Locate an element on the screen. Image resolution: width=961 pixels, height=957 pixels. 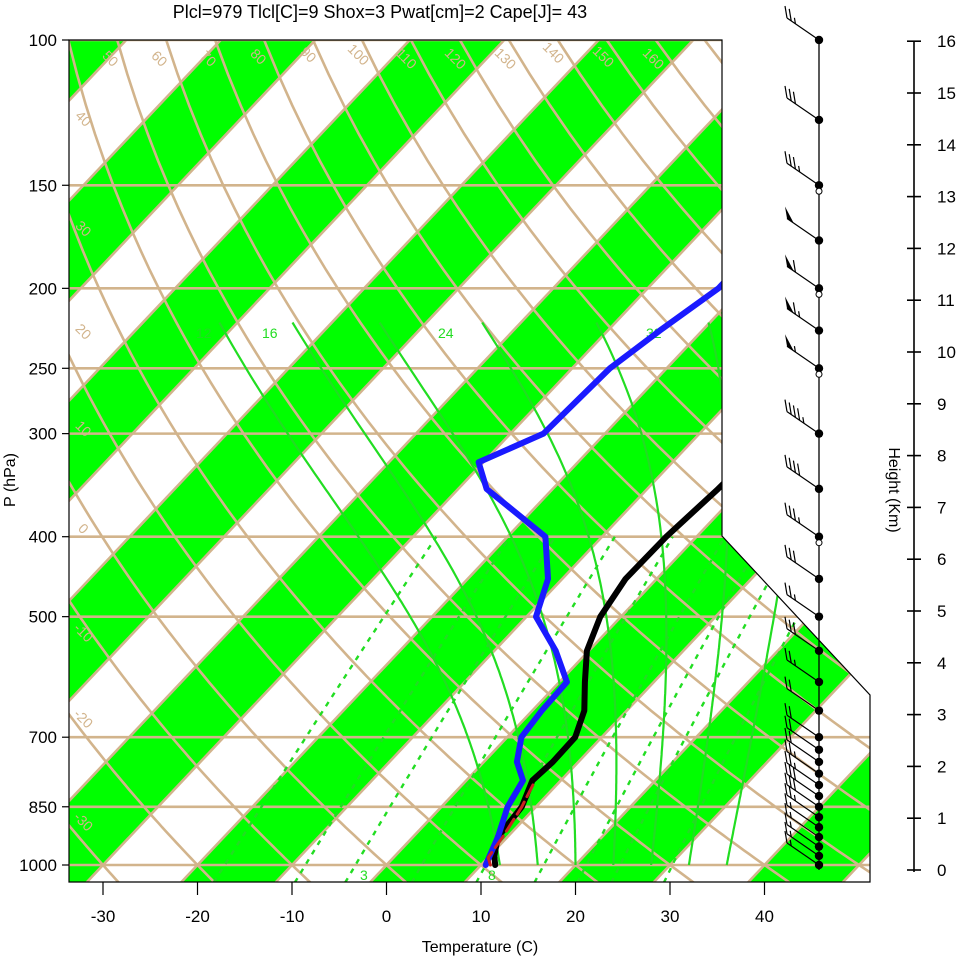
height-axis-title: Height (Km) is located at coordinates (893, 489).